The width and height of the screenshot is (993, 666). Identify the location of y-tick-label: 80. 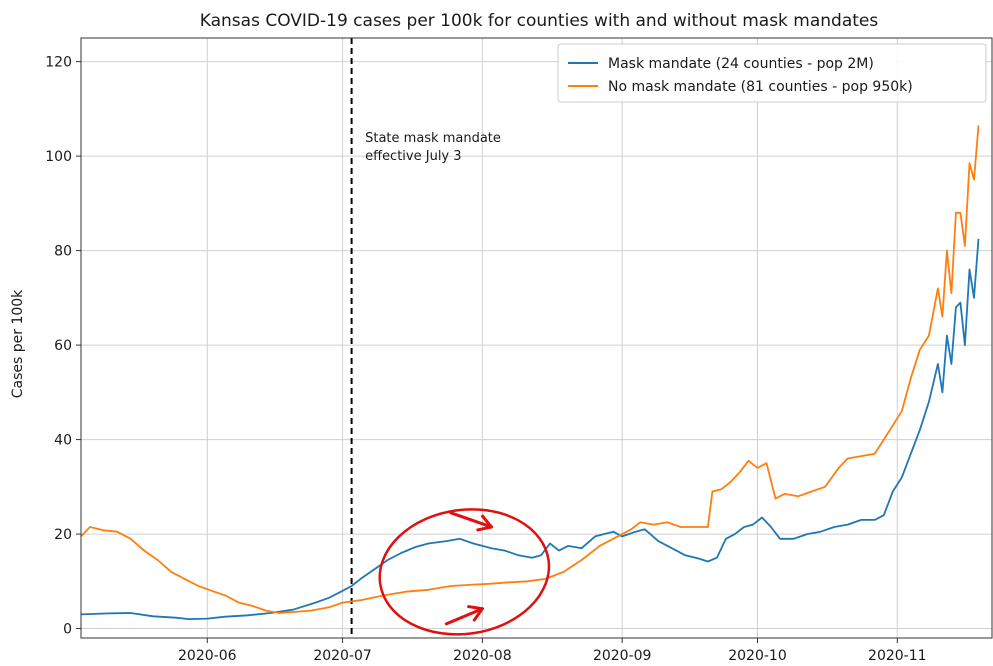
(63, 252).